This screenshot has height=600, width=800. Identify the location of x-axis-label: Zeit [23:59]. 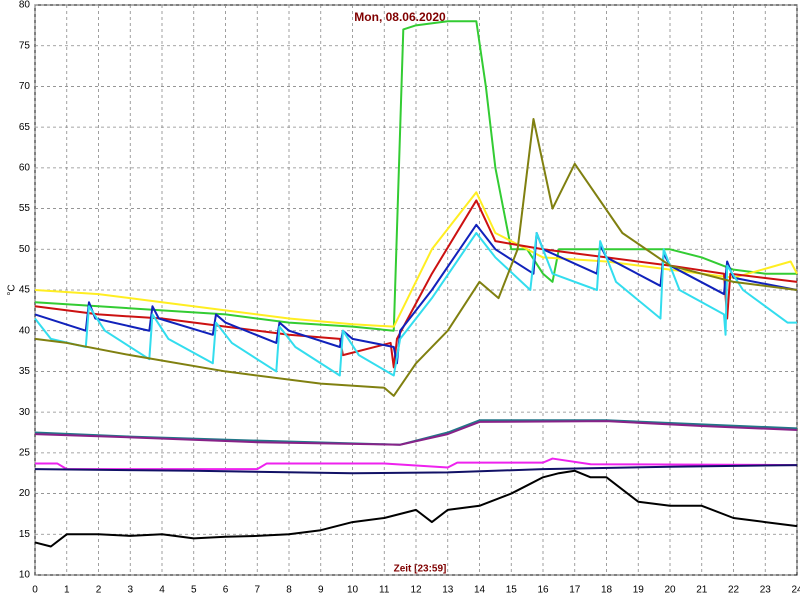
(420, 569).